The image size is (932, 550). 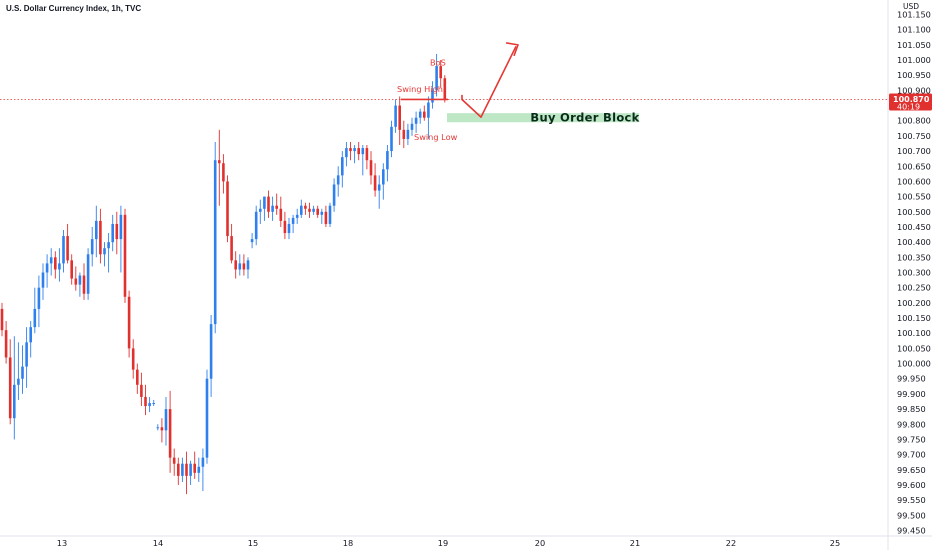 What do you see at coordinates (911, 424) in the screenshot?
I see `price-tick-label: 99.800` at bounding box center [911, 424].